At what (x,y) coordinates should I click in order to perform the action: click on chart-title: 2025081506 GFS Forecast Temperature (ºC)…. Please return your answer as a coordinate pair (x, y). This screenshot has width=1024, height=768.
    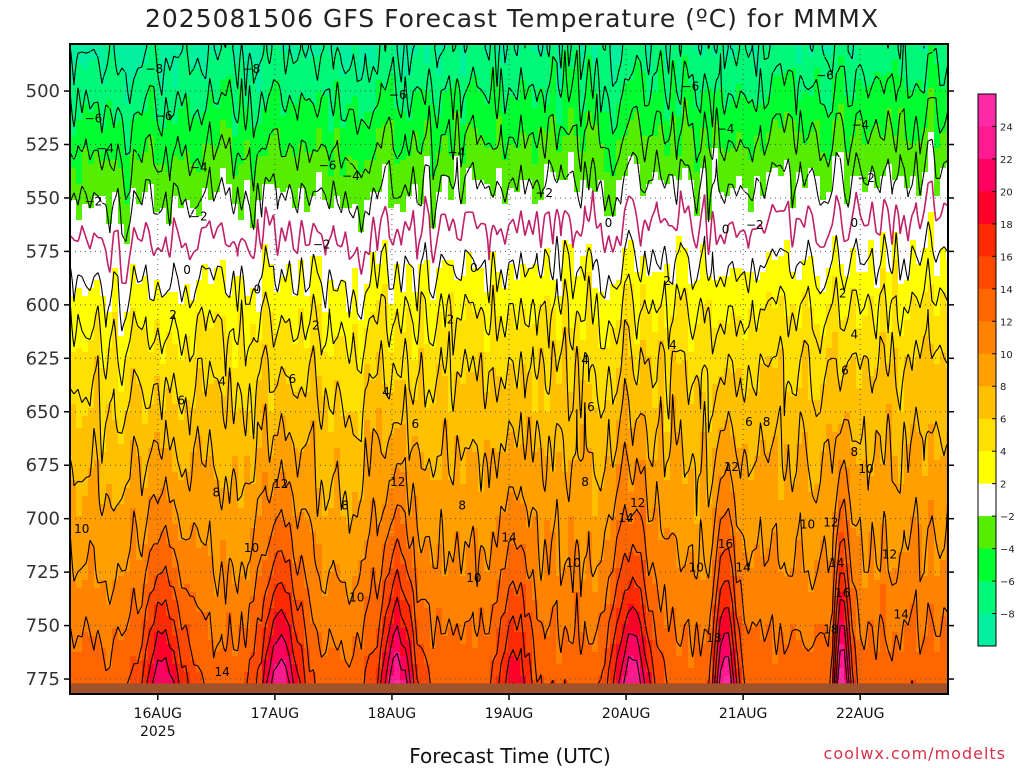
    Looking at the image, I should click on (512, 18).